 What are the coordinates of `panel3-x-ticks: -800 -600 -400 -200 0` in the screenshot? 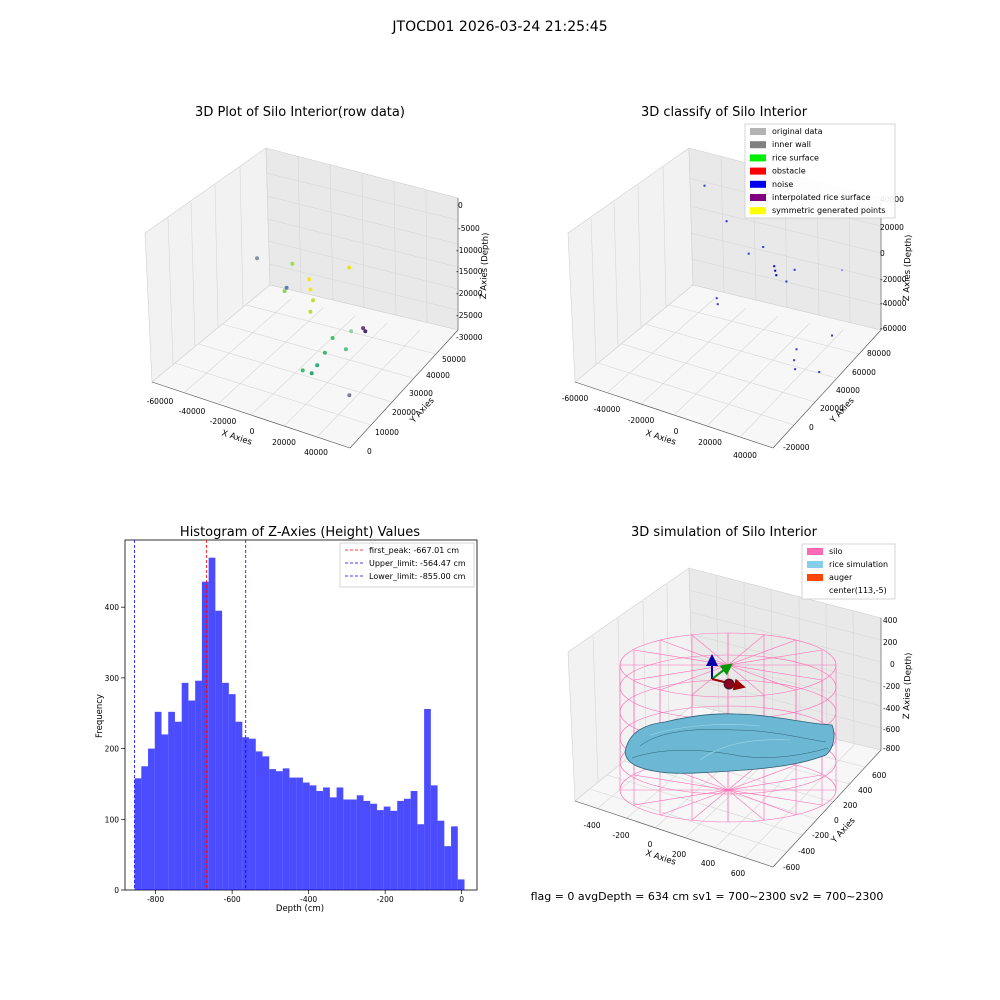 It's located at (305, 897).